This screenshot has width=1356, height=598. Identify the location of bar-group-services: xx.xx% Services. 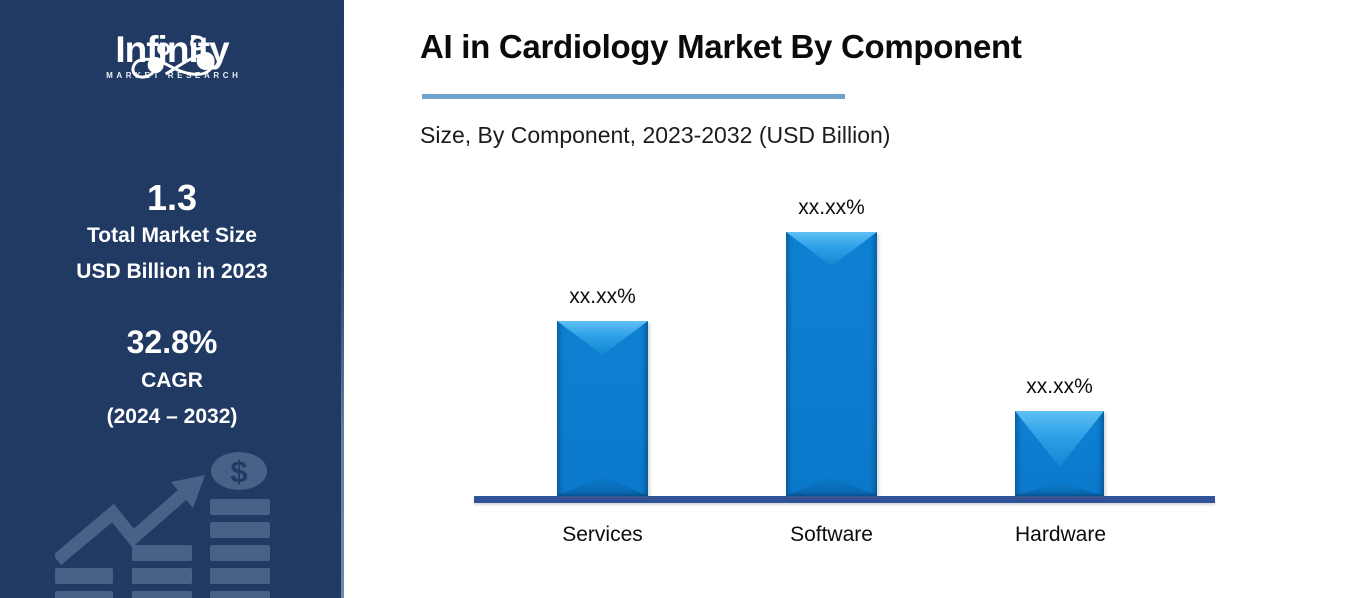
(602, 299).